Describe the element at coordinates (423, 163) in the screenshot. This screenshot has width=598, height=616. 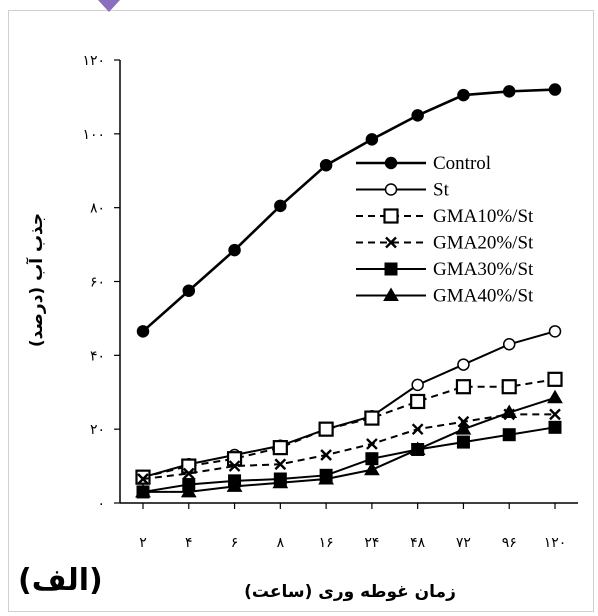
I see `legend-item: Control` at that location.